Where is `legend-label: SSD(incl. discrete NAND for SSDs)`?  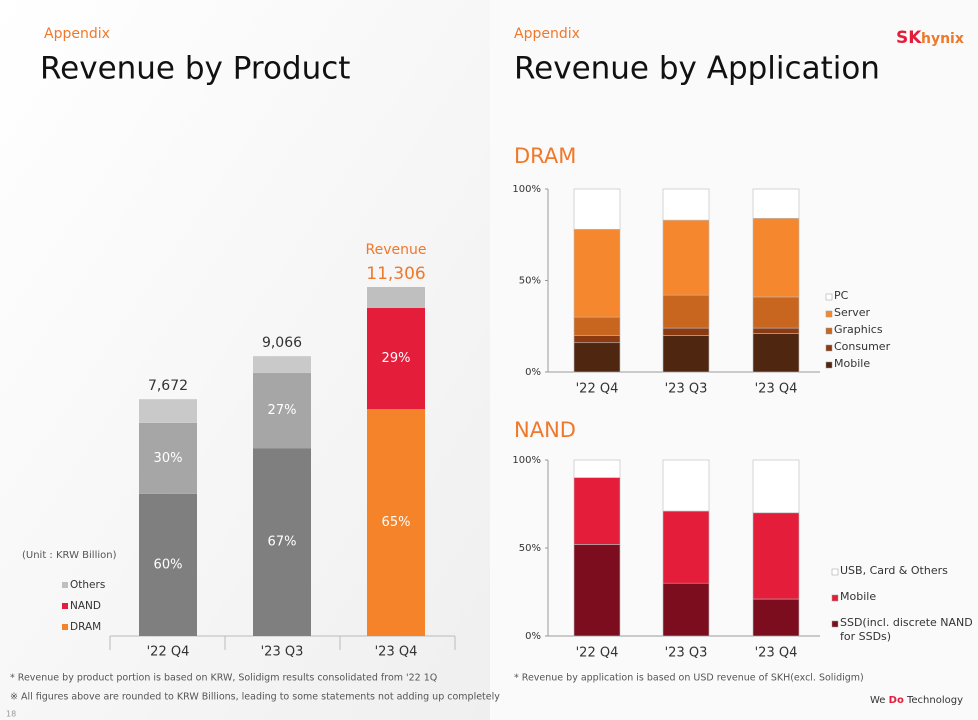 legend-label: SSD(incl. discrete NAND for SSDs) is located at coordinates (906, 629).